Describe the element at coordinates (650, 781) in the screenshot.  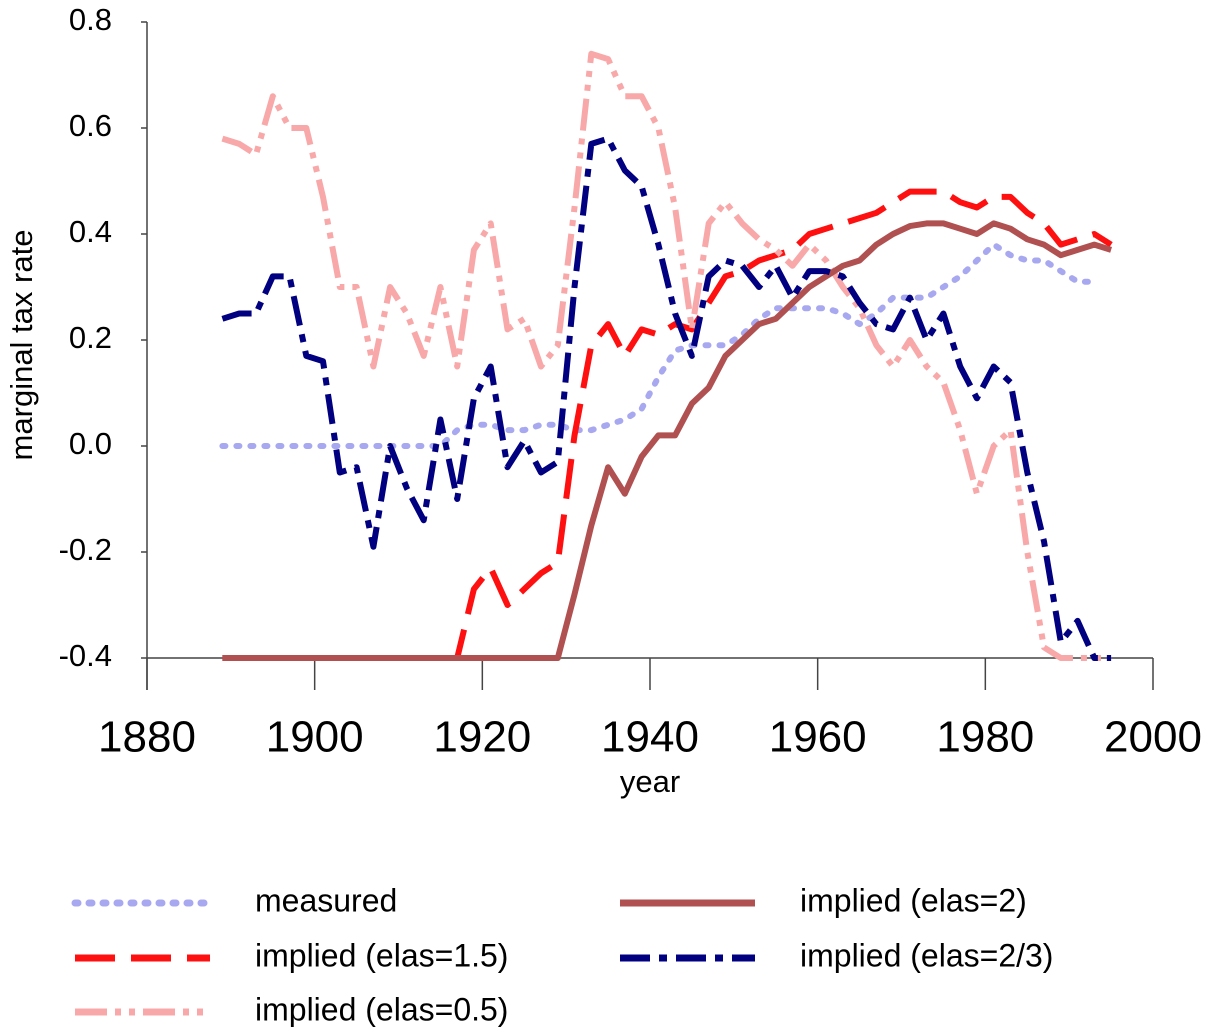
I see `x-axis-label: year` at that location.